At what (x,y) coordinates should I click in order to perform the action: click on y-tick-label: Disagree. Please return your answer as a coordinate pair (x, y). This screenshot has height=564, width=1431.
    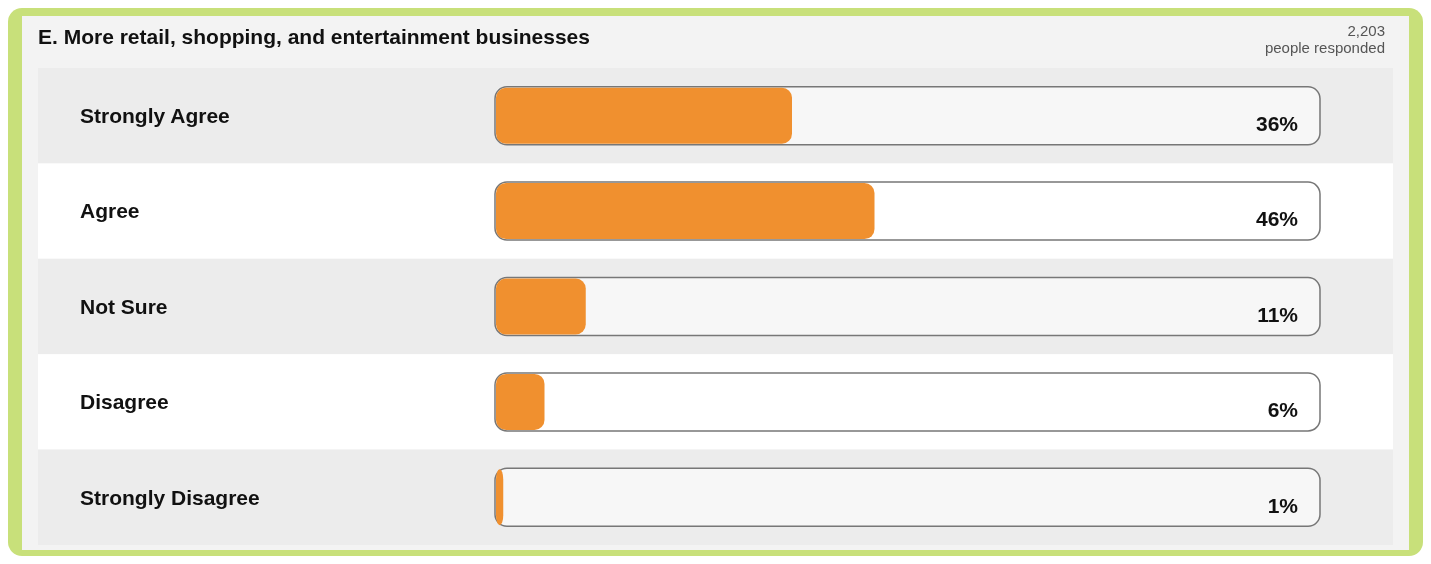
    Looking at the image, I should click on (124, 402).